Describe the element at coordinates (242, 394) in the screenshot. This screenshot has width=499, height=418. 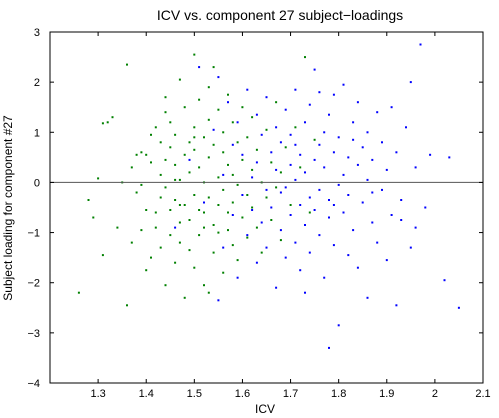
I see `x-tick-label: 1.6` at that location.